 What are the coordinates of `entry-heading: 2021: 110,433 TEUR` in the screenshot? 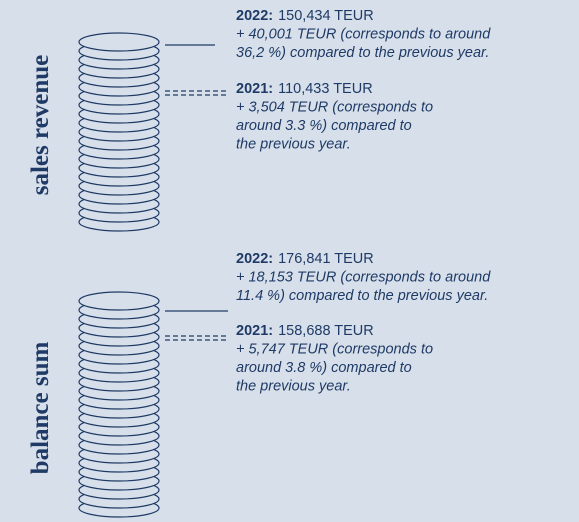 It's located at (304, 89).